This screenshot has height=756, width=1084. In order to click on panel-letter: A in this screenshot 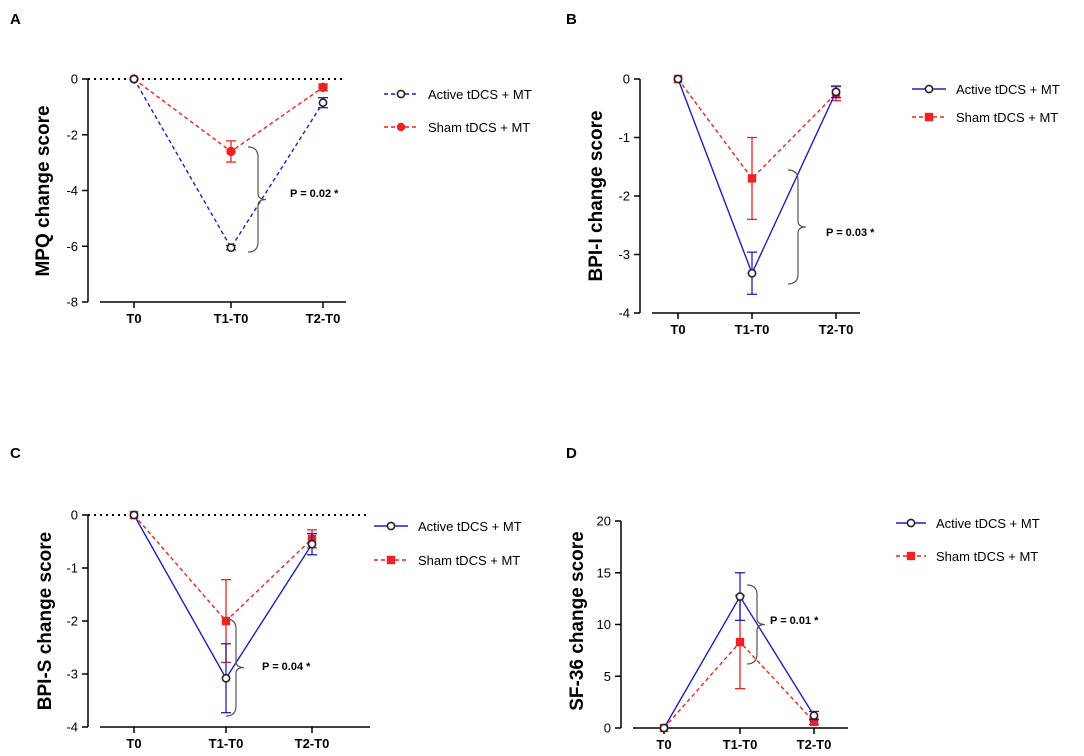, I will do `click(15, 19)`.